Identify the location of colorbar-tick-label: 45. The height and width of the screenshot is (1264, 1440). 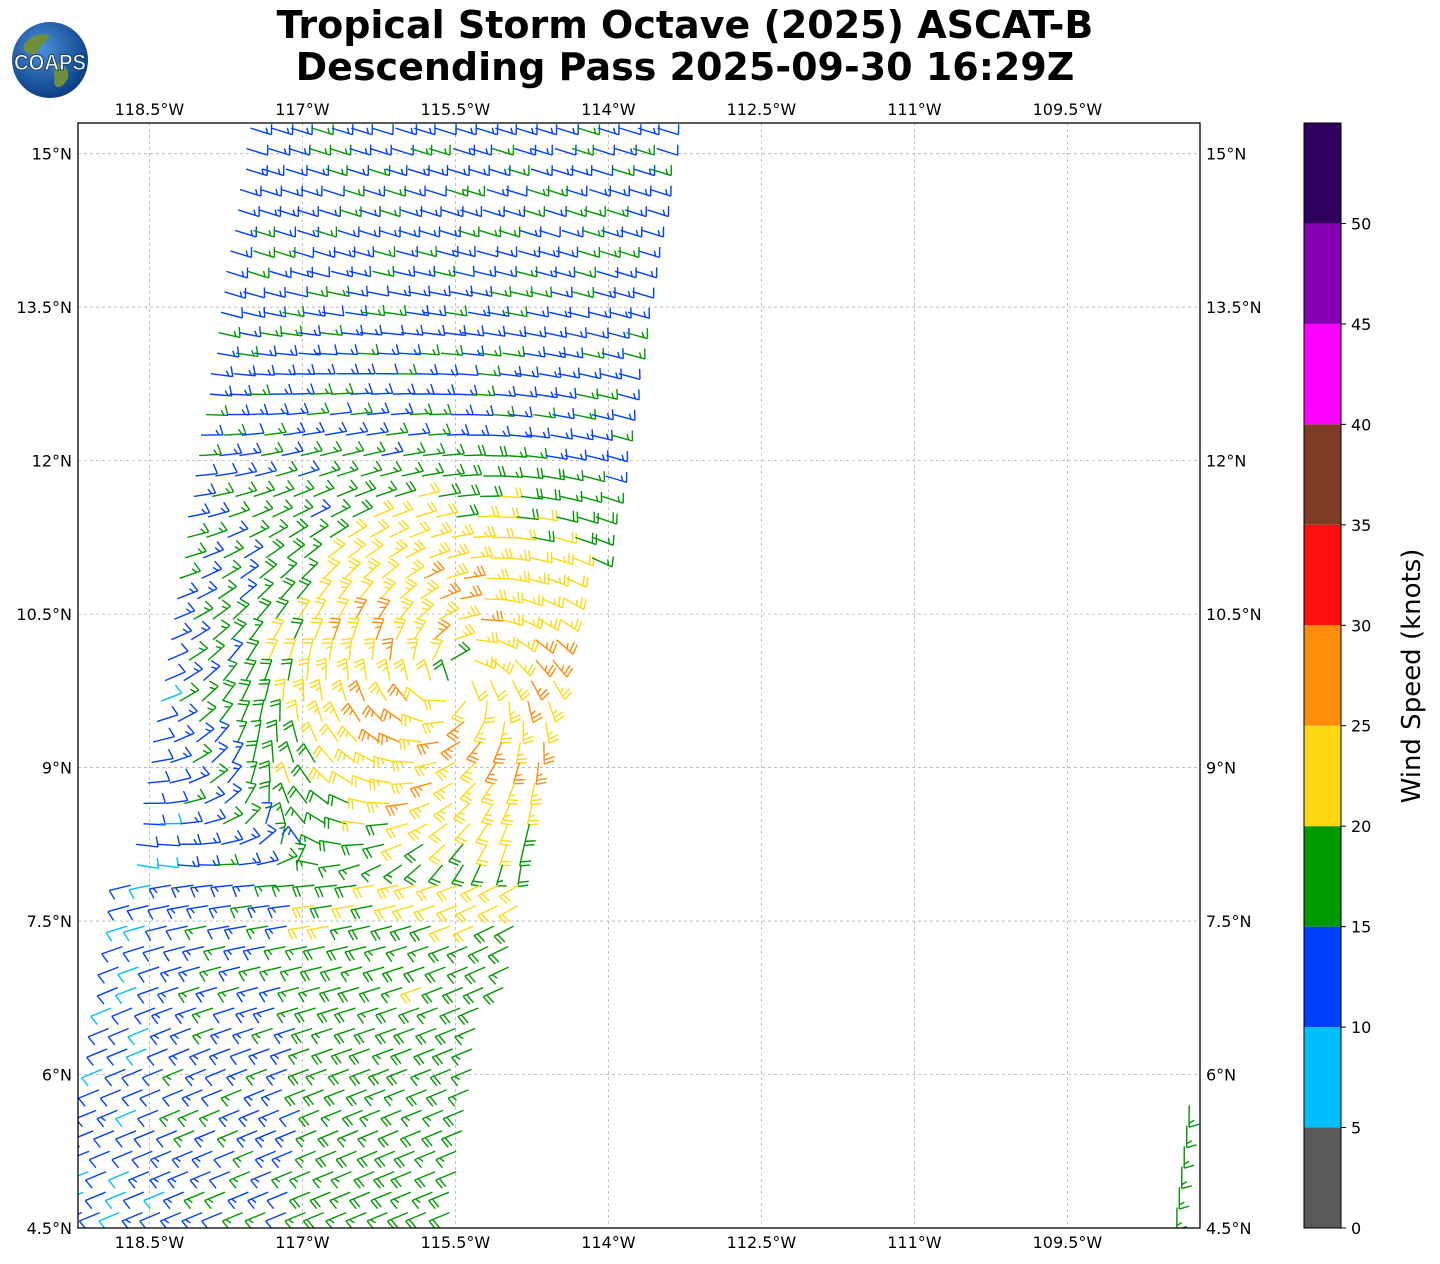
(1361, 324).